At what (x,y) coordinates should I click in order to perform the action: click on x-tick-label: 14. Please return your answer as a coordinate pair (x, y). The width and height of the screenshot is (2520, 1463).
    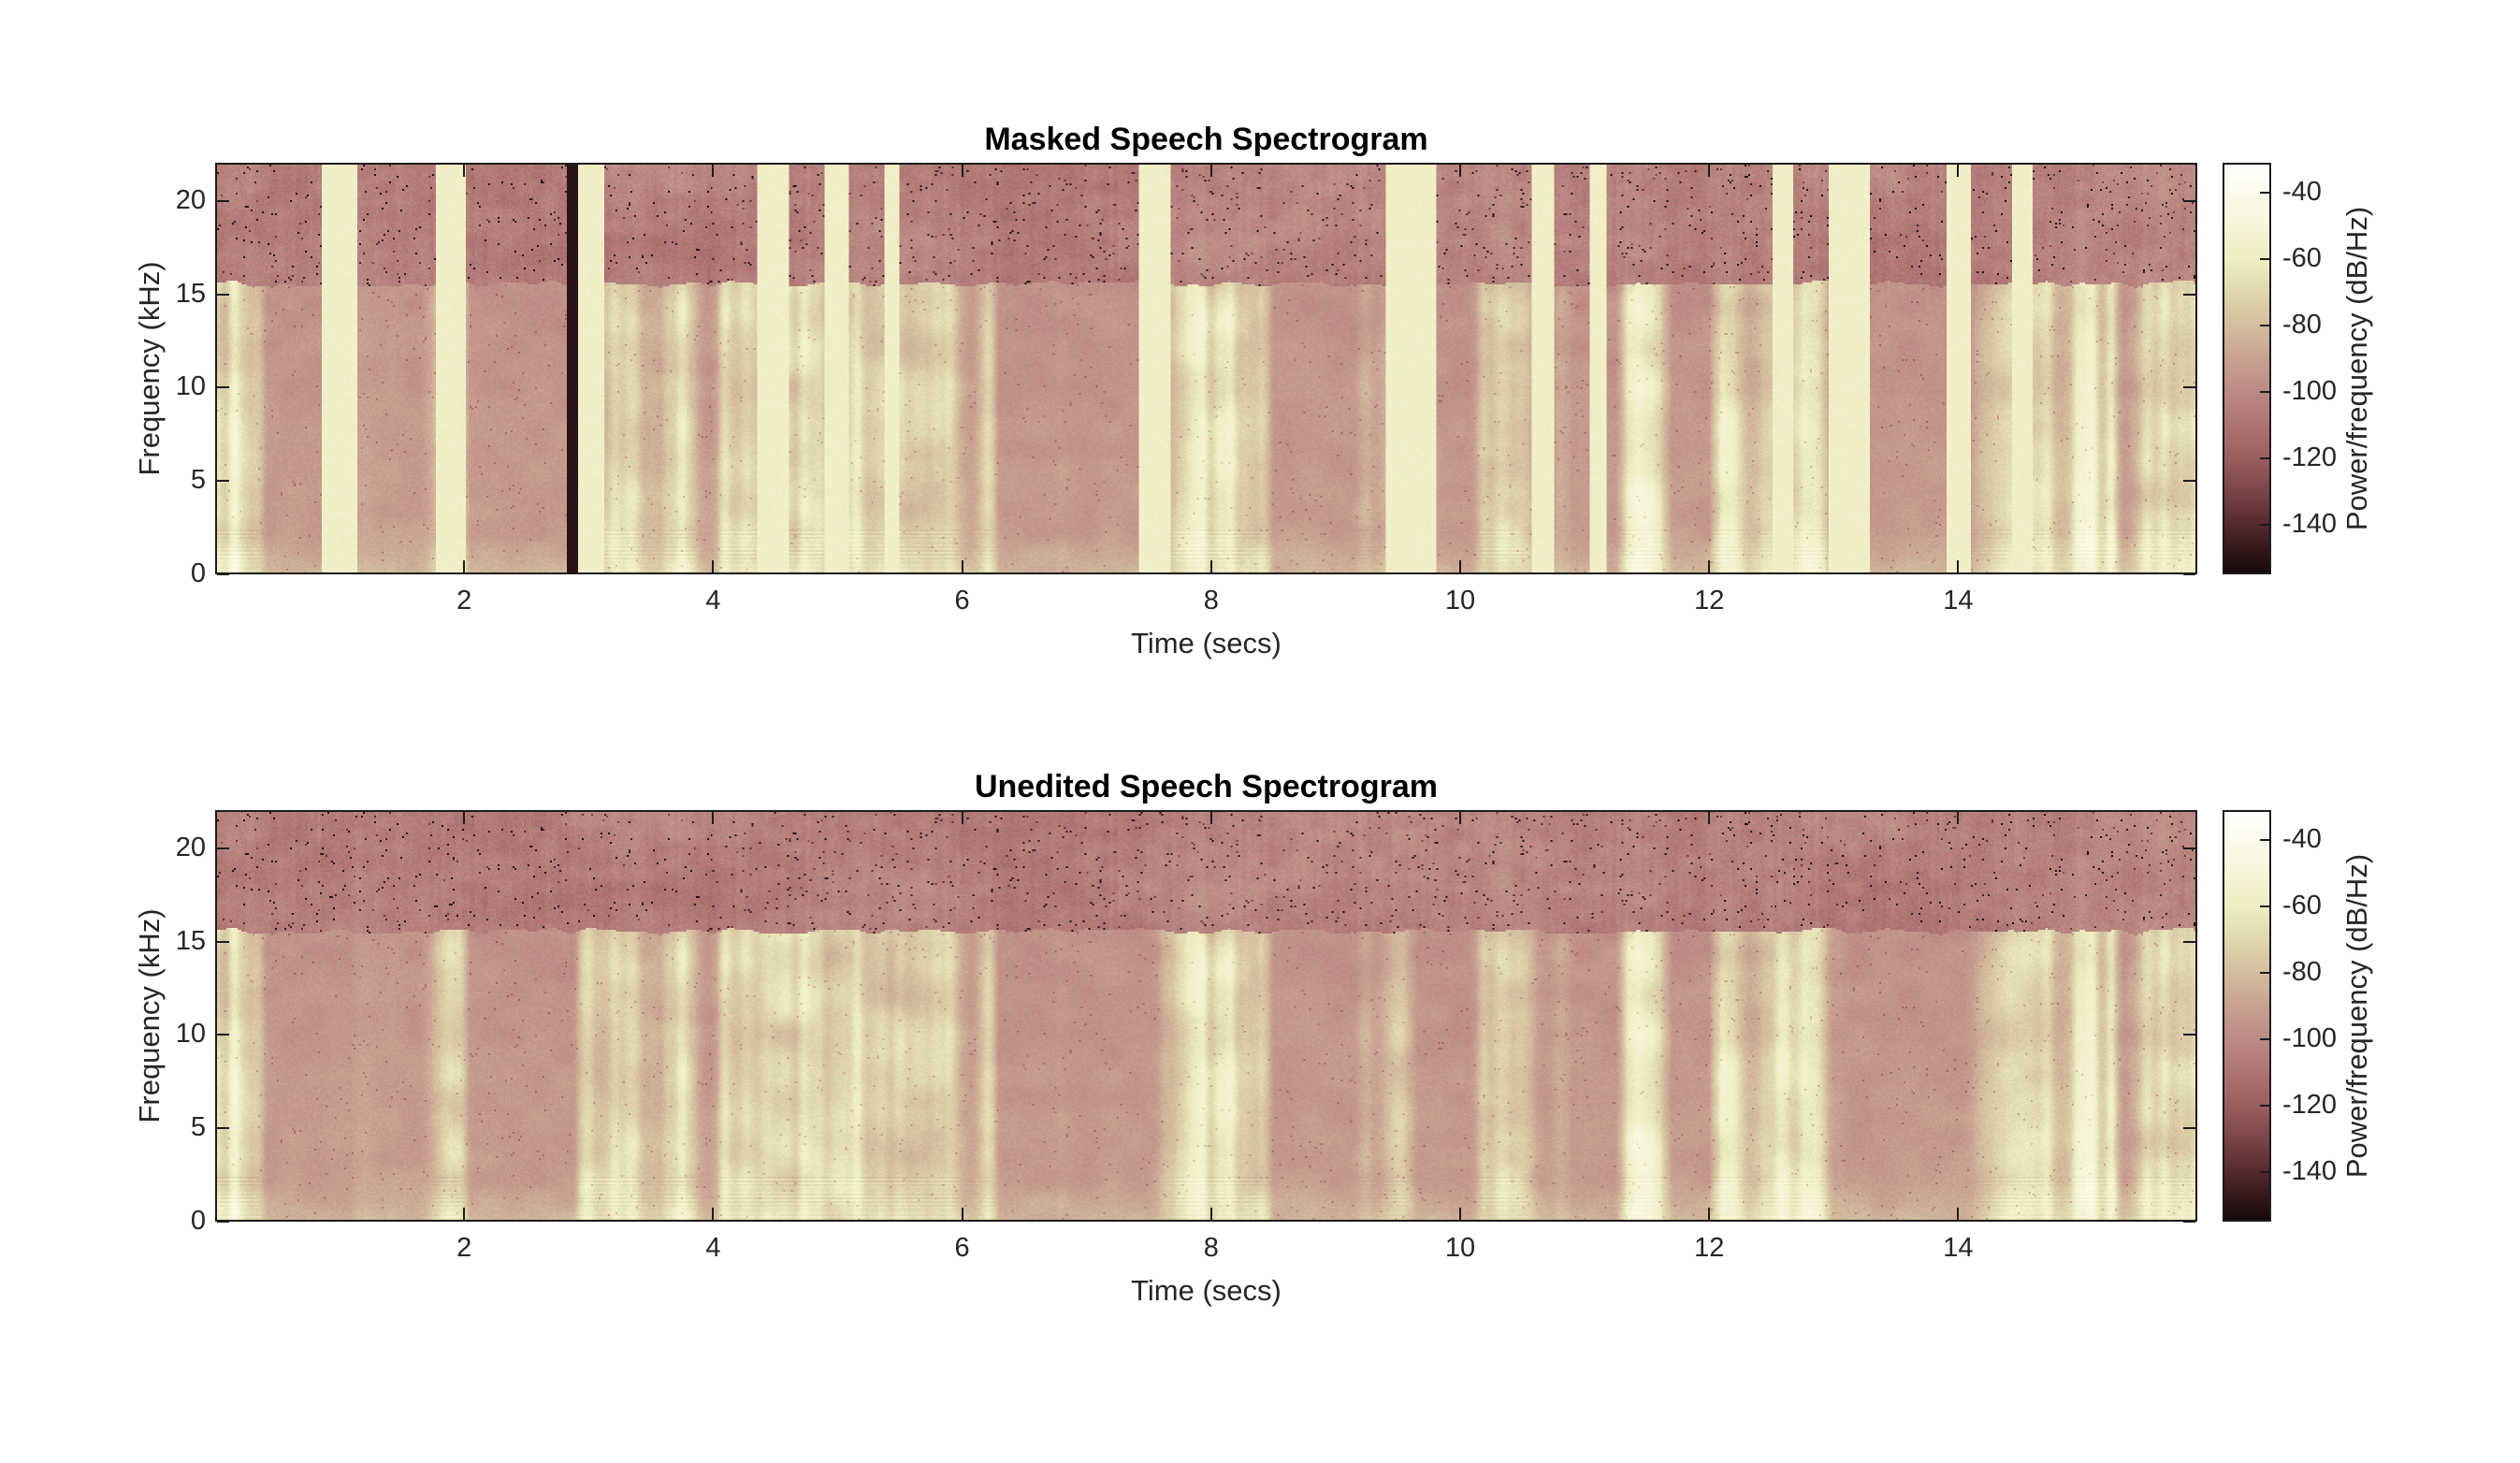
    Looking at the image, I should click on (1958, 1248).